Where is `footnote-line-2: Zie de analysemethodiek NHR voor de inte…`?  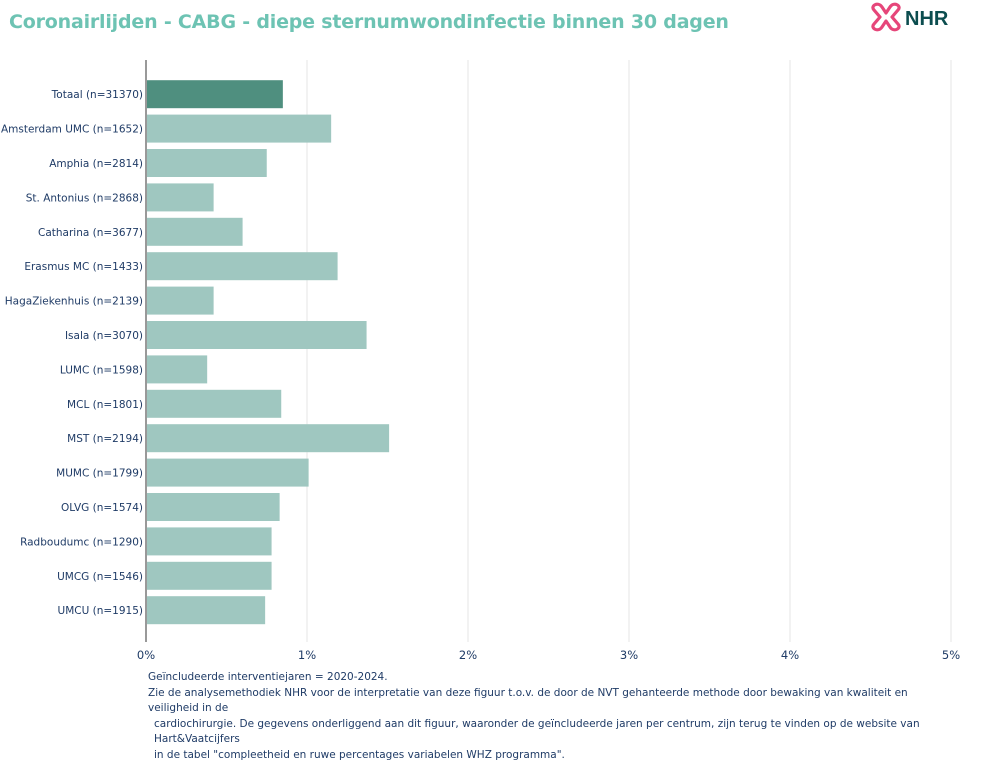 footnote-line-2: Zie de analysemethodiek NHR voor de inte… is located at coordinates (548, 701).